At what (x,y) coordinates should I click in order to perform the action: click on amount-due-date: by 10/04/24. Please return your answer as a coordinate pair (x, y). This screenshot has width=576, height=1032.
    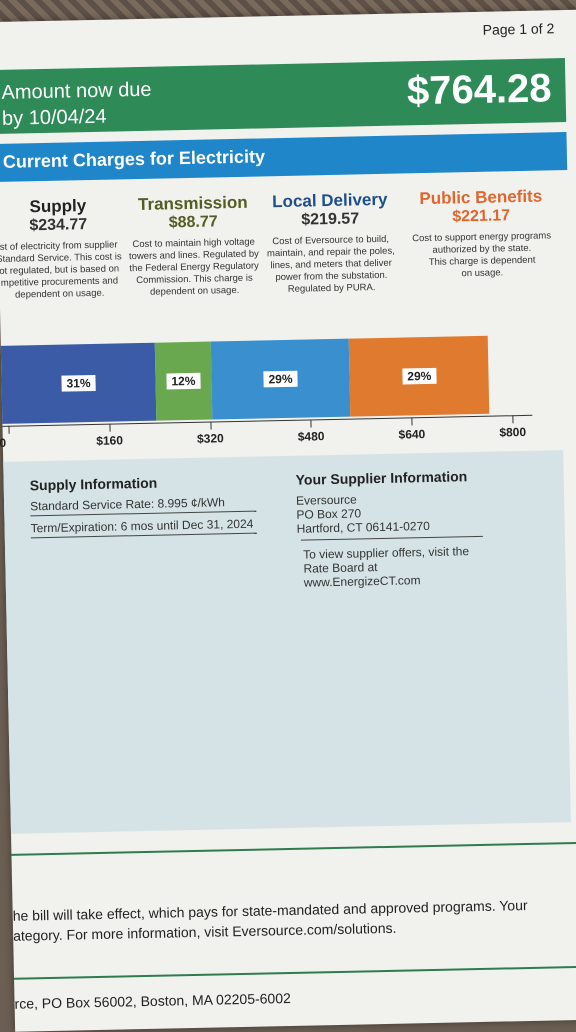
    Looking at the image, I should click on (54, 117).